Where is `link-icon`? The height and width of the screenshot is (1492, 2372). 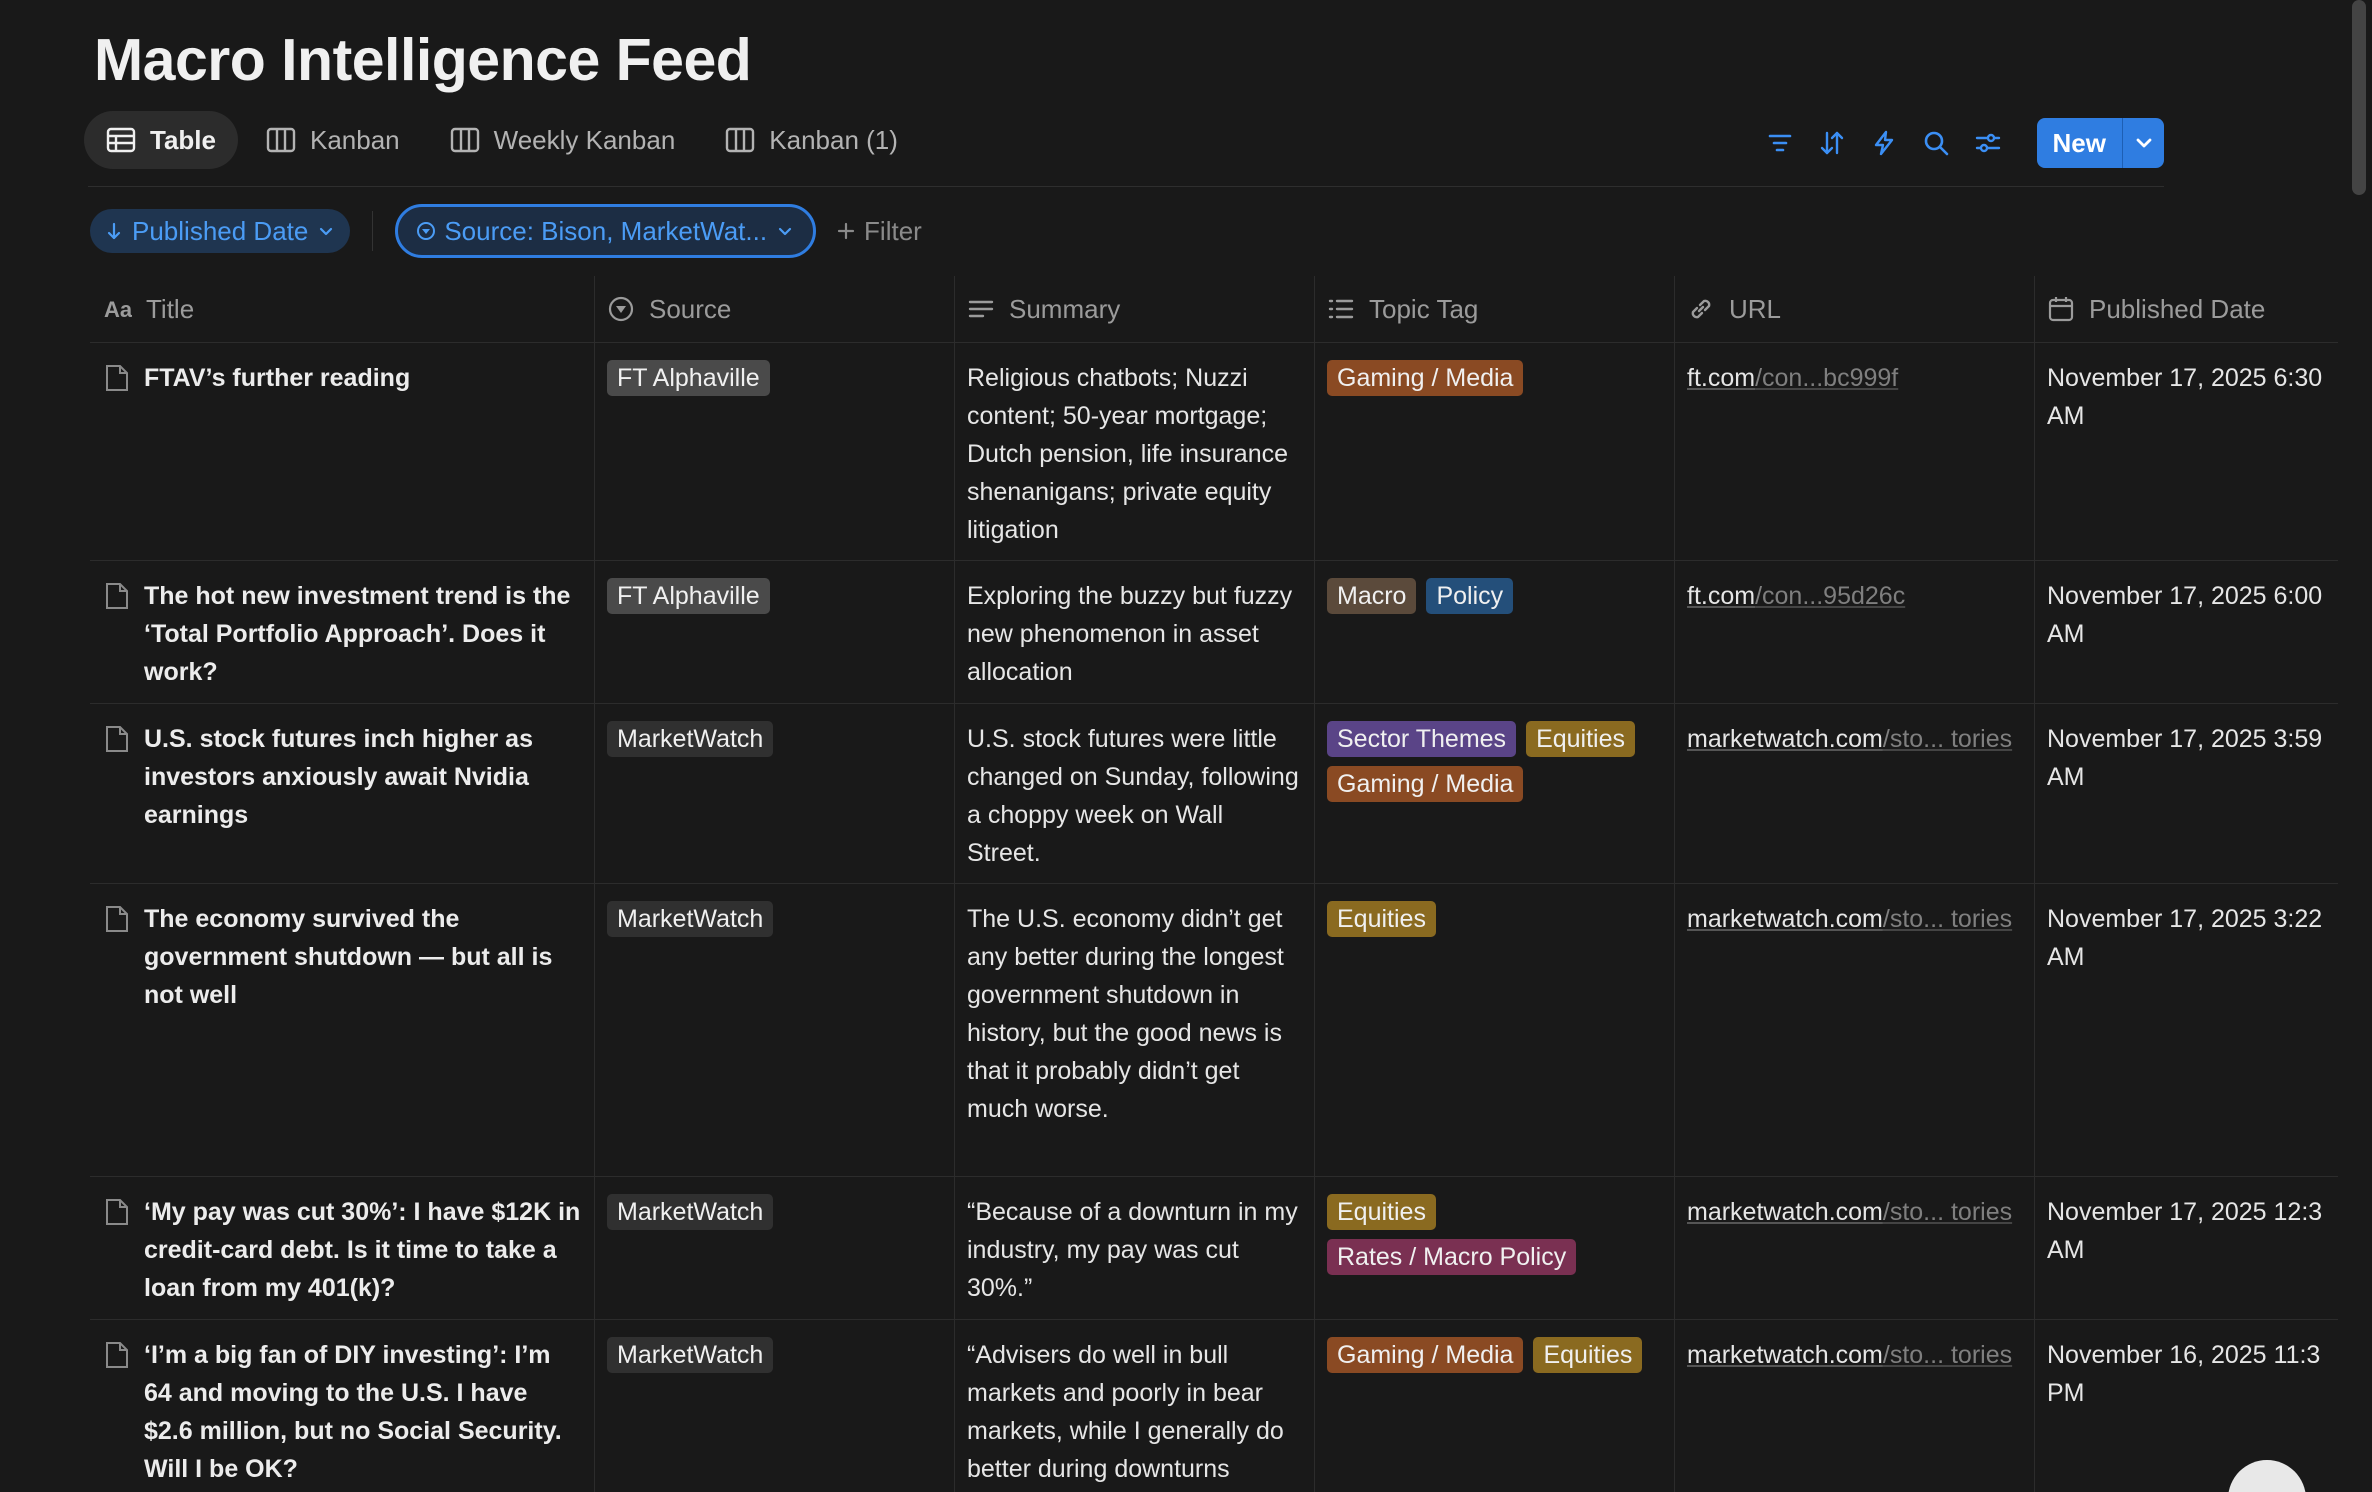
link-icon is located at coordinates (1701, 309).